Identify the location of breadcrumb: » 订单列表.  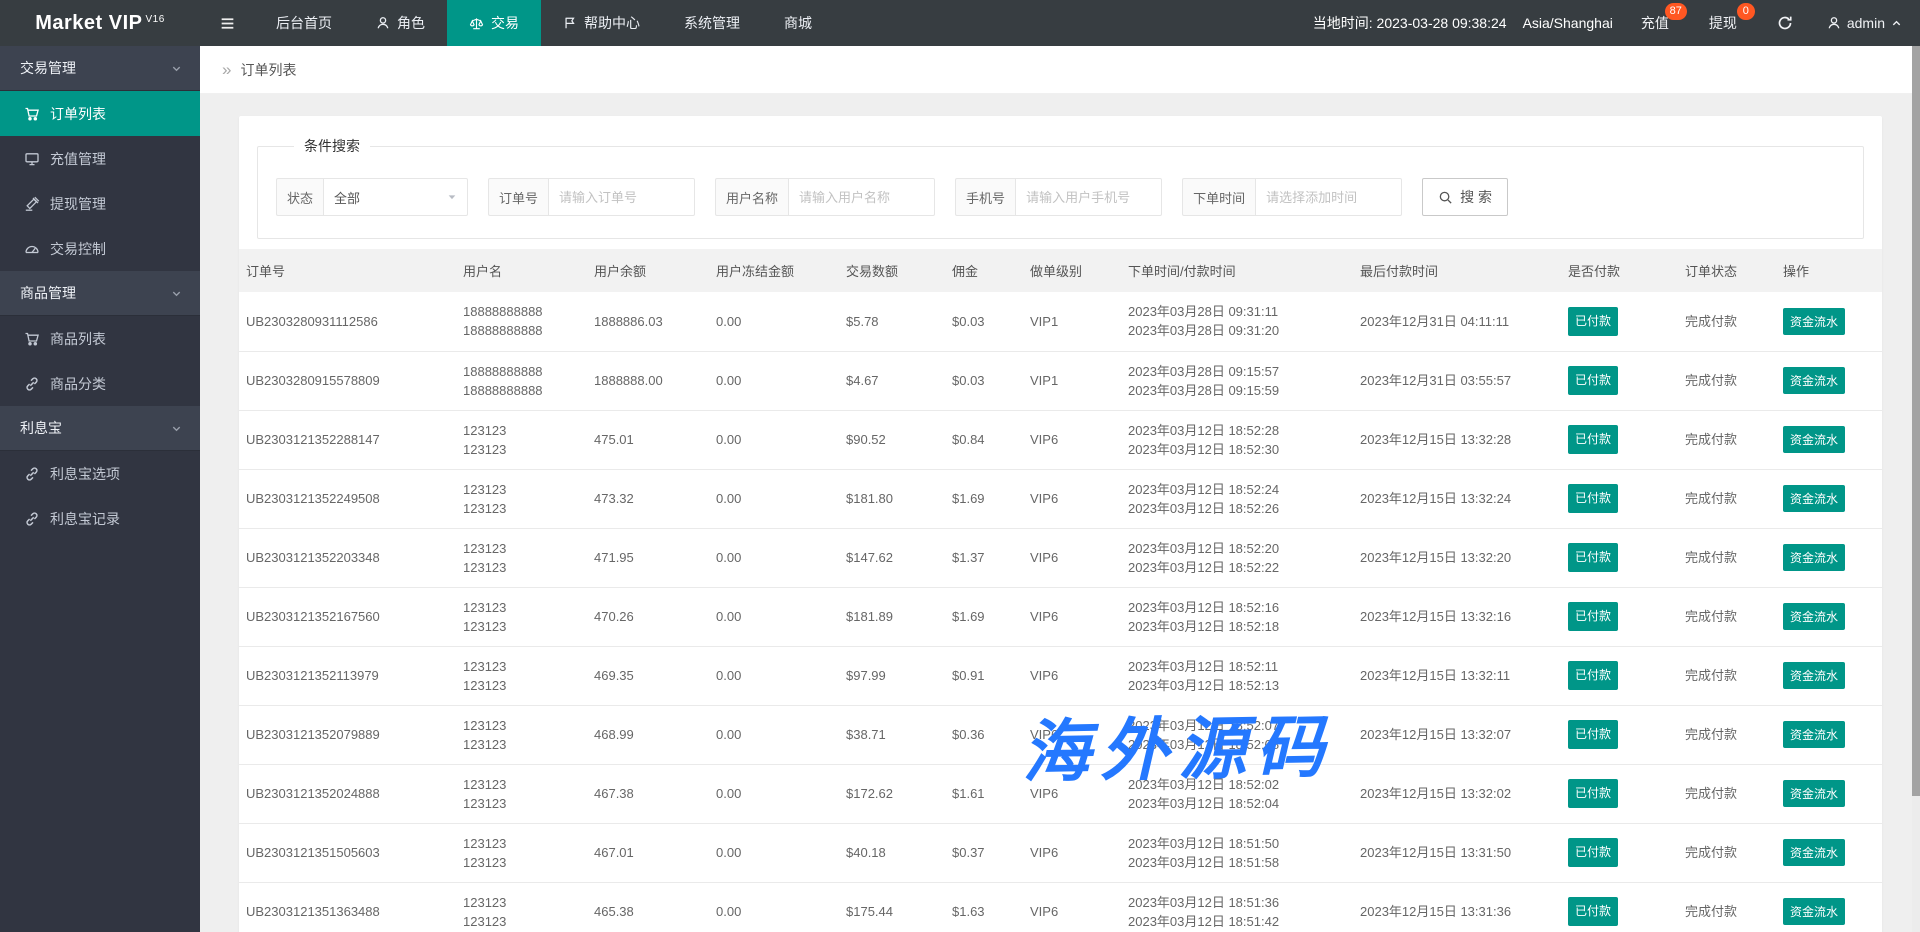
(1060, 70).